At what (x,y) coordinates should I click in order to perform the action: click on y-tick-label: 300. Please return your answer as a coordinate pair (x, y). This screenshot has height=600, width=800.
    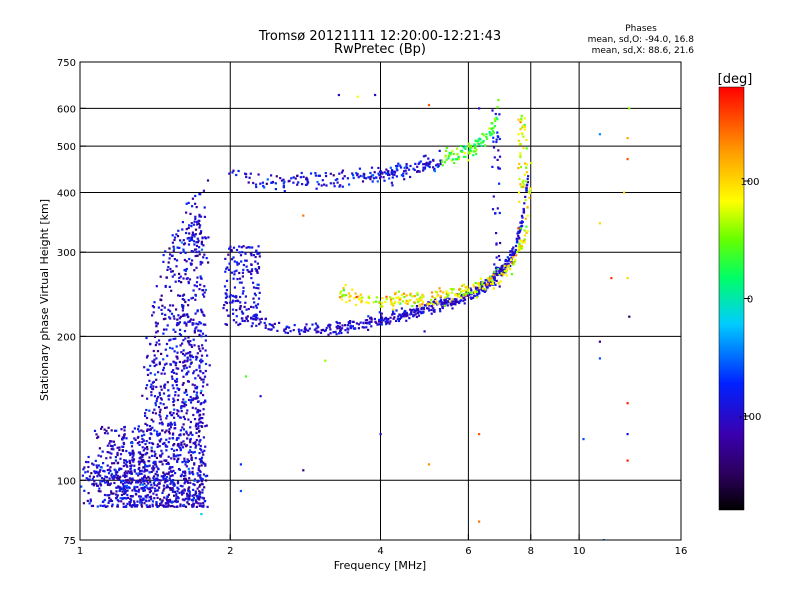
    Looking at the image, I should click on (66, 253).